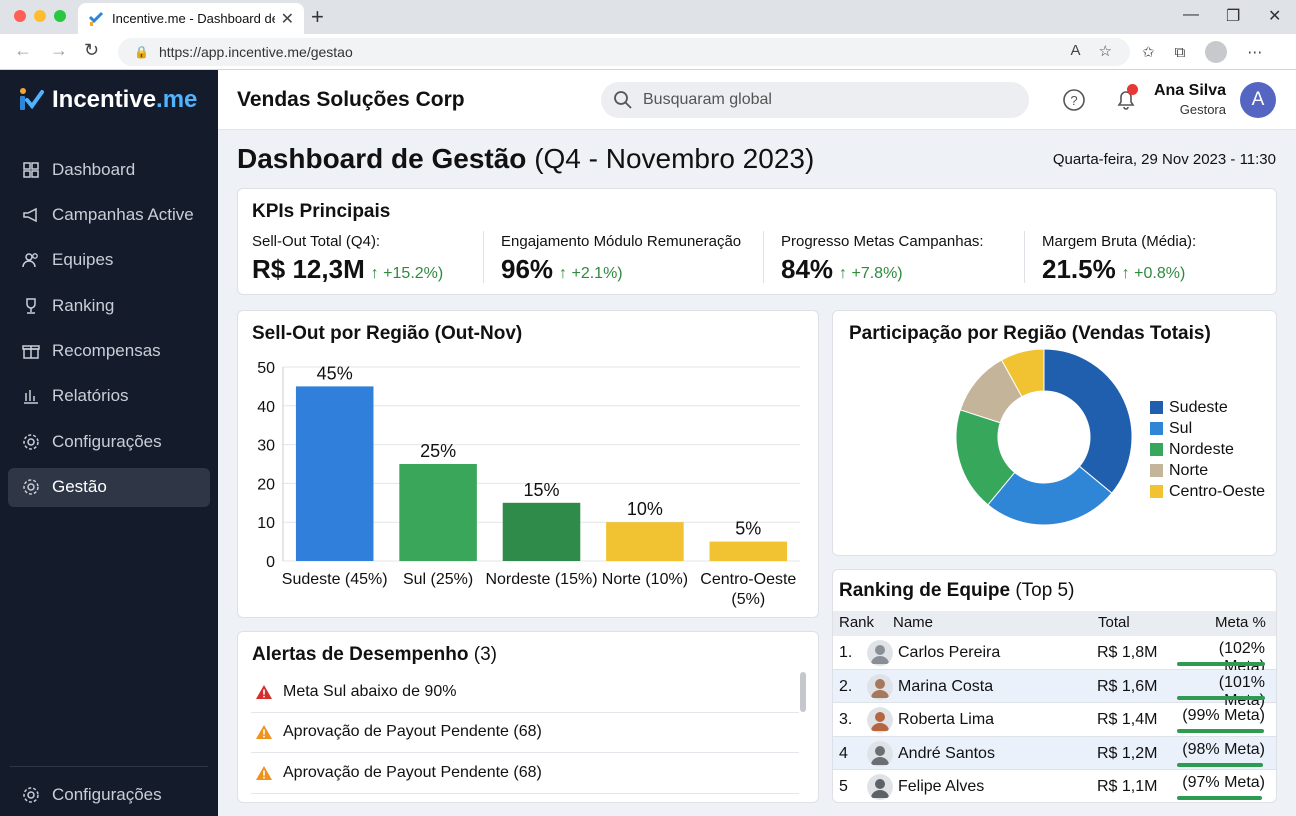 Image resolution: width=1296 pixels, height=816 pixels. I want to click on help-icon: ?, so click(1074, 100).